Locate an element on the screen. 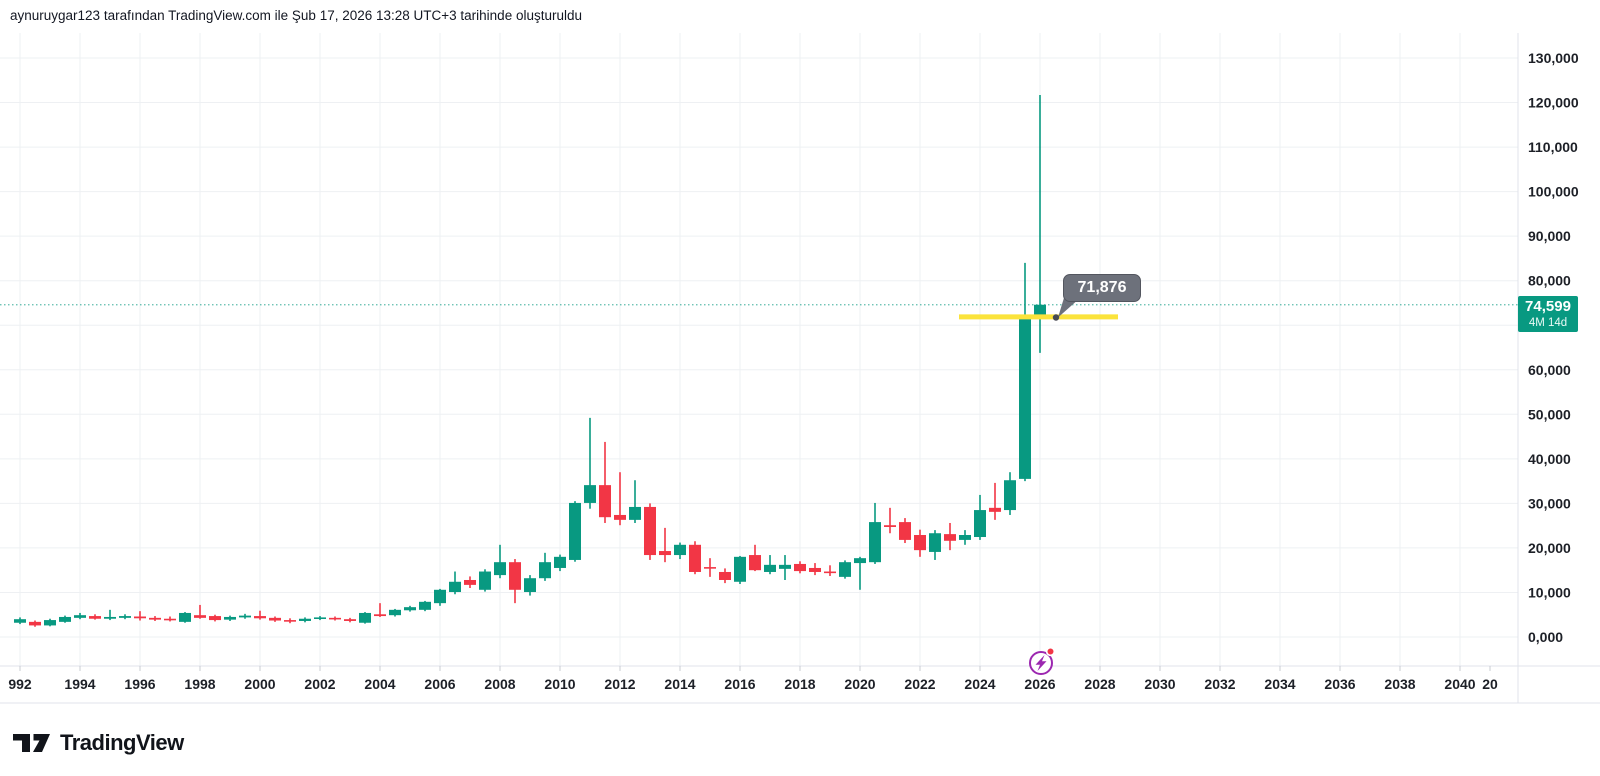 The width and height of the screenshot is (1600, 776). candle-2022-H1 is located at coordinates (920, 543).